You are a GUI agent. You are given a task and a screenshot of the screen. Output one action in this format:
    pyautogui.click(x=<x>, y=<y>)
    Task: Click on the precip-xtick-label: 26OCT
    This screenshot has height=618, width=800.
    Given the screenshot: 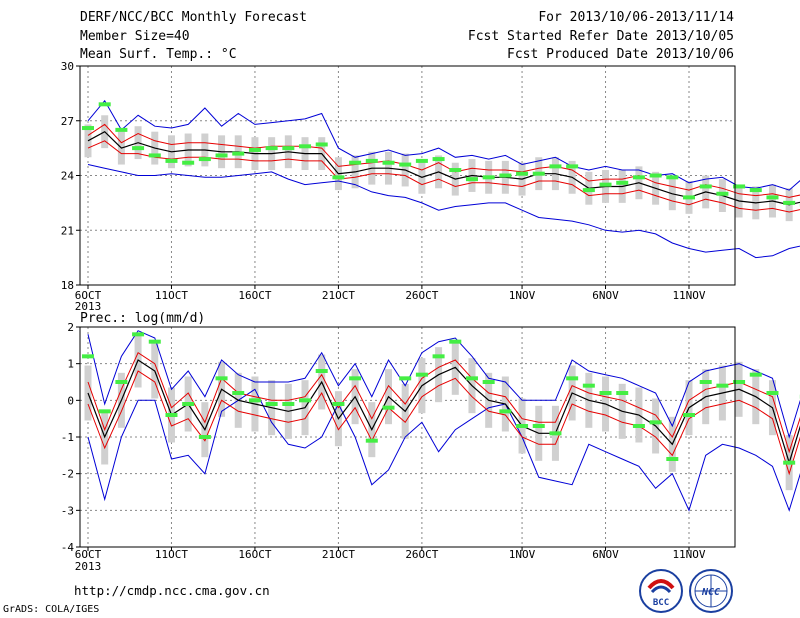 What is the action you would take?
    pyautogui.click(x=421, y=554)
    